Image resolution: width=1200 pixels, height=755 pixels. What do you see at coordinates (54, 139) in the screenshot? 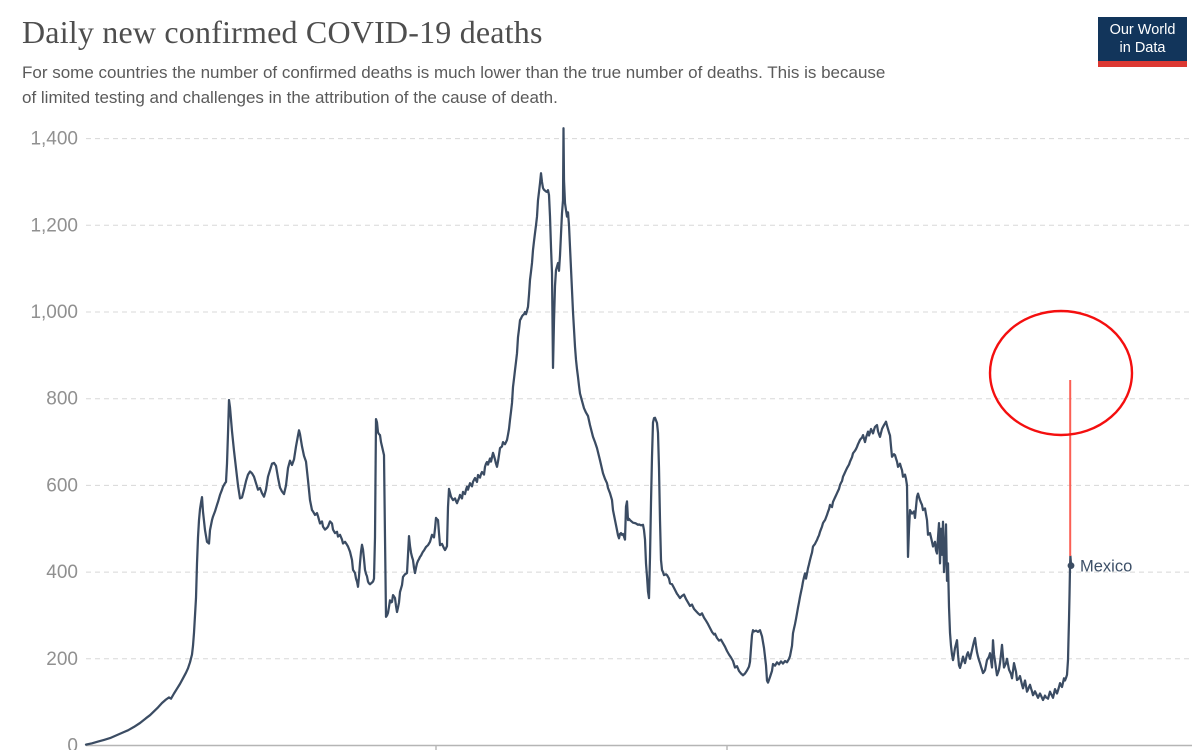
I see `y-tick-label: 1,400` at bounding box center [54, 139].